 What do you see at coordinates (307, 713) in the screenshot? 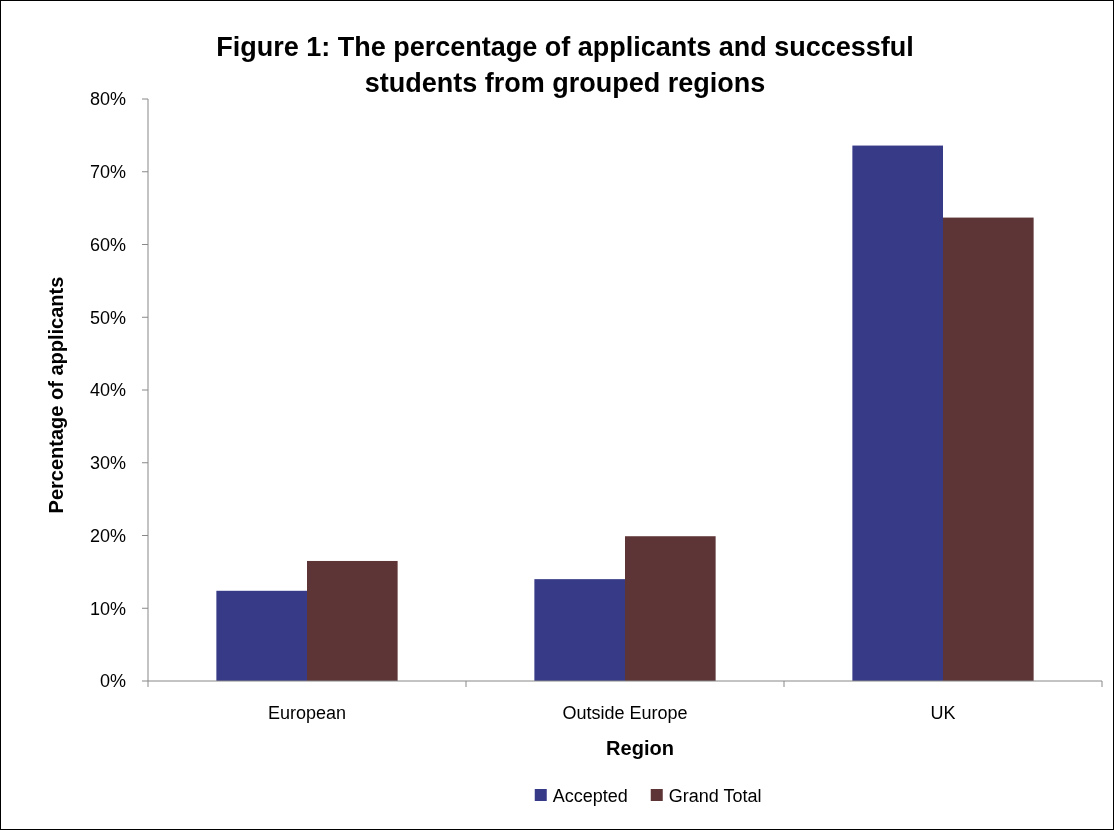
I see `x-tick-label: European` at bounding box center [307, 713].